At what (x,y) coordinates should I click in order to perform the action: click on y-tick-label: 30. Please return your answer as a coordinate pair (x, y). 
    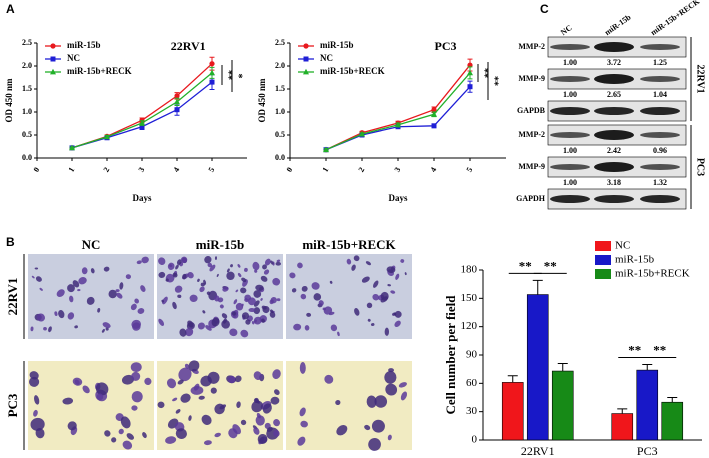
    Looking at the image, I should click on (472, 411).